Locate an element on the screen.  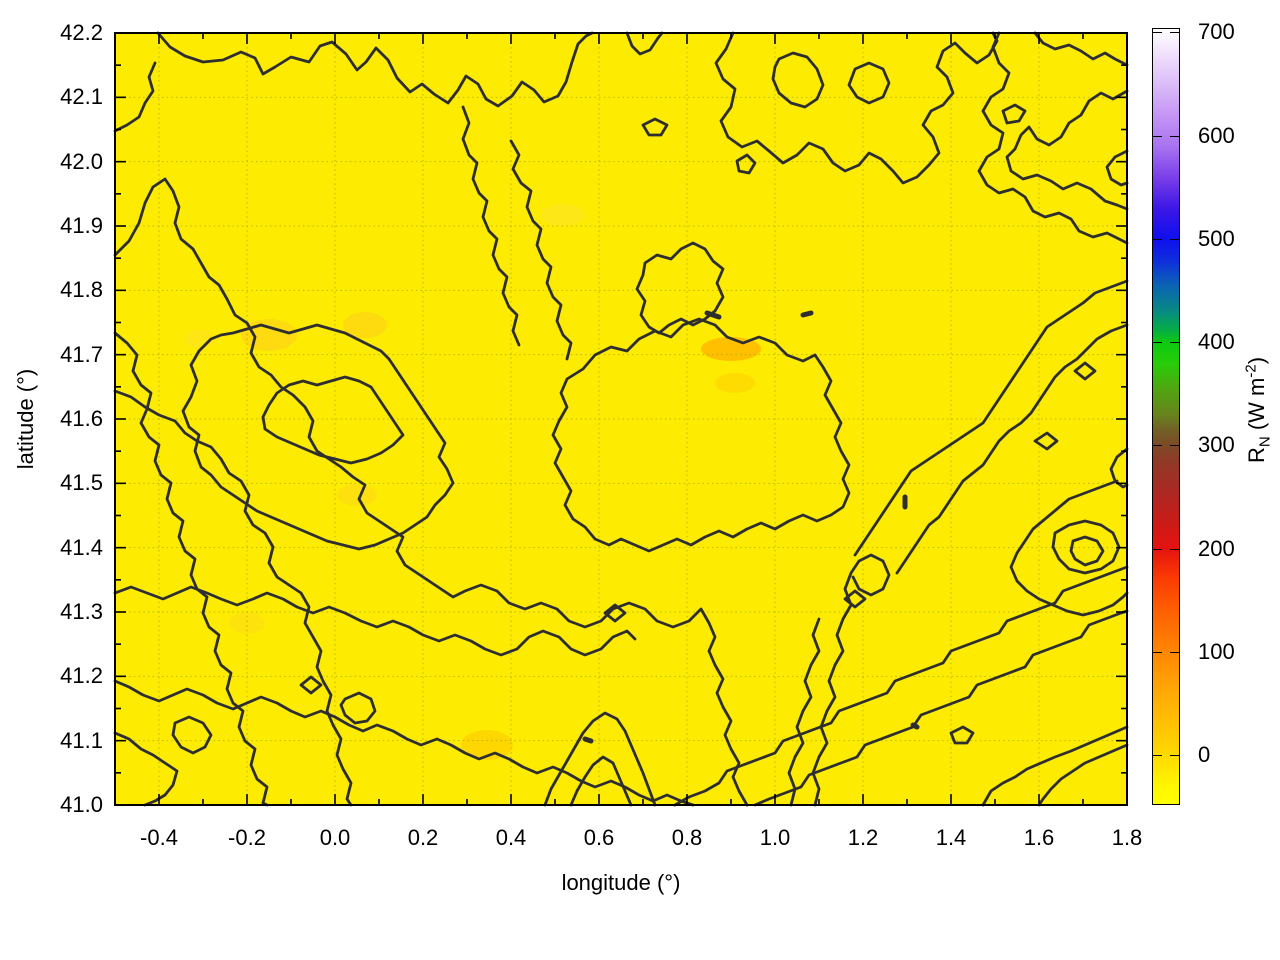
colorbar-title-mid: (W m is located at coordinates (1256, 407).